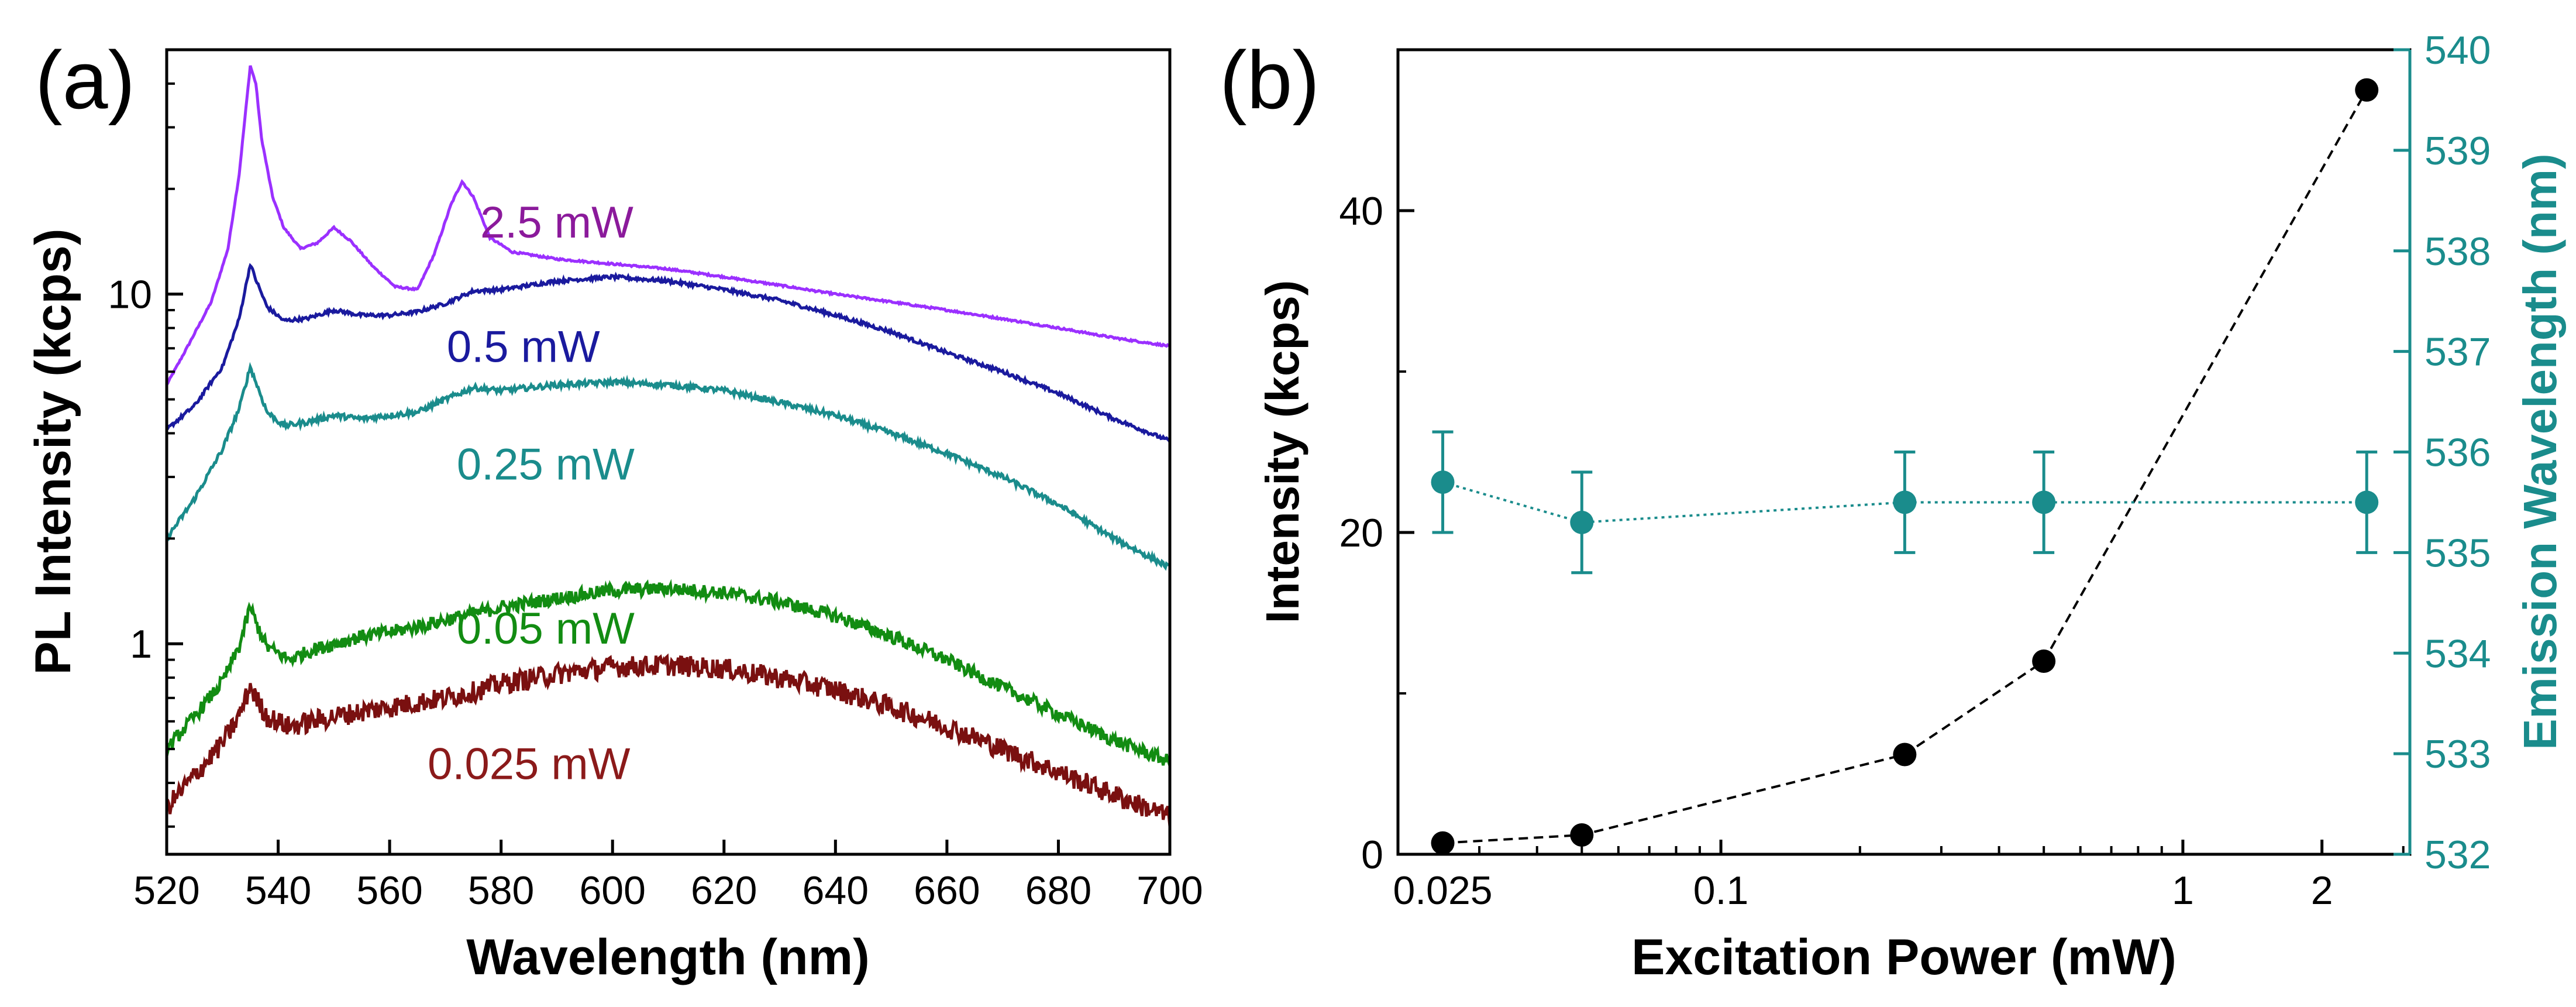 This screenshot has height=1007, width=2576. I want to click on y-tick-label: 1, so click(141, 644).